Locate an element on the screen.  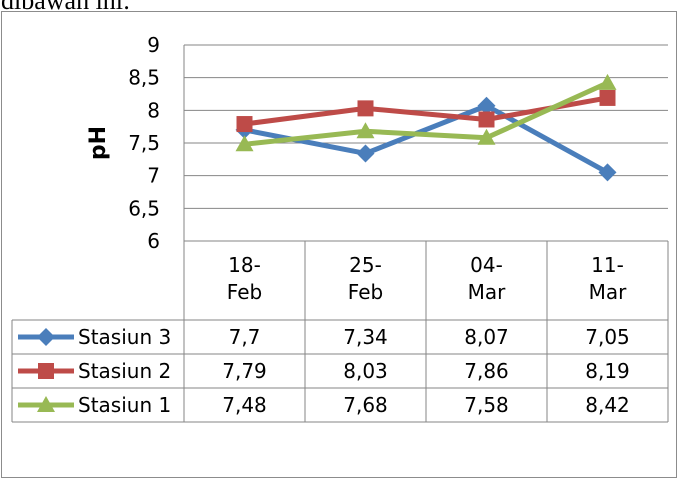
y-tick-label: 6,5 is located at coordinates (144, 208).